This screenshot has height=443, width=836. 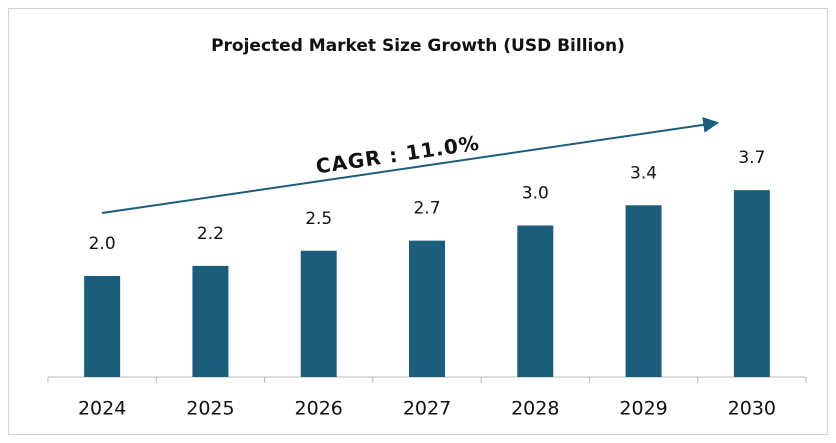 I want to click on x-tick-label: 2025, so click(x=210, y=409).